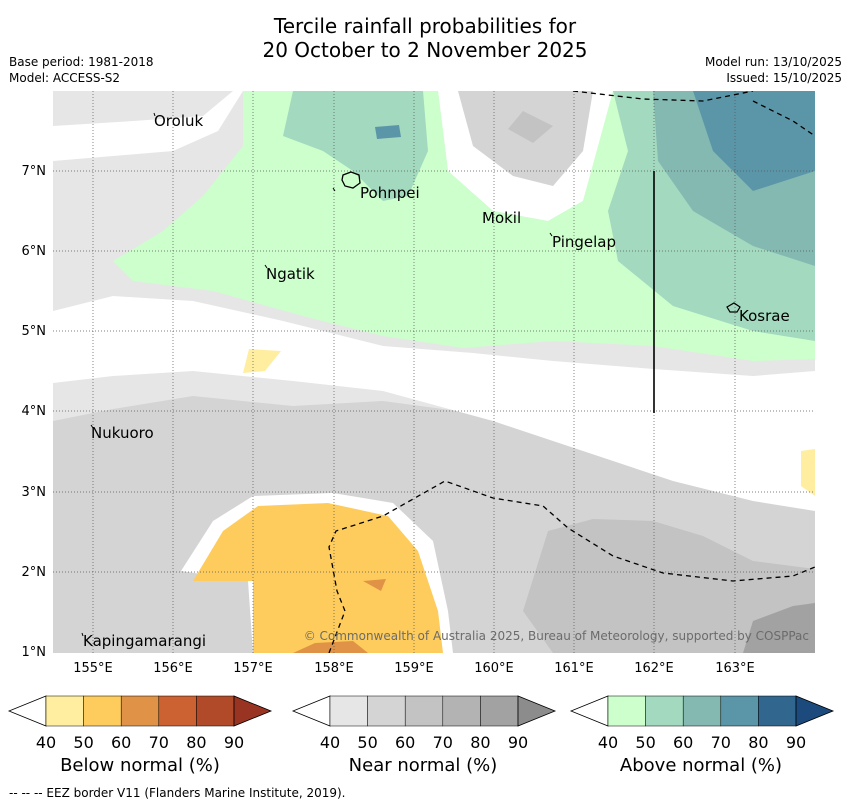 The height and width of the screenshot is (804, 850). Describe the element at coordinates (589, 711) in the screenshot. I see `above-colorbar-low-extension` at that location.